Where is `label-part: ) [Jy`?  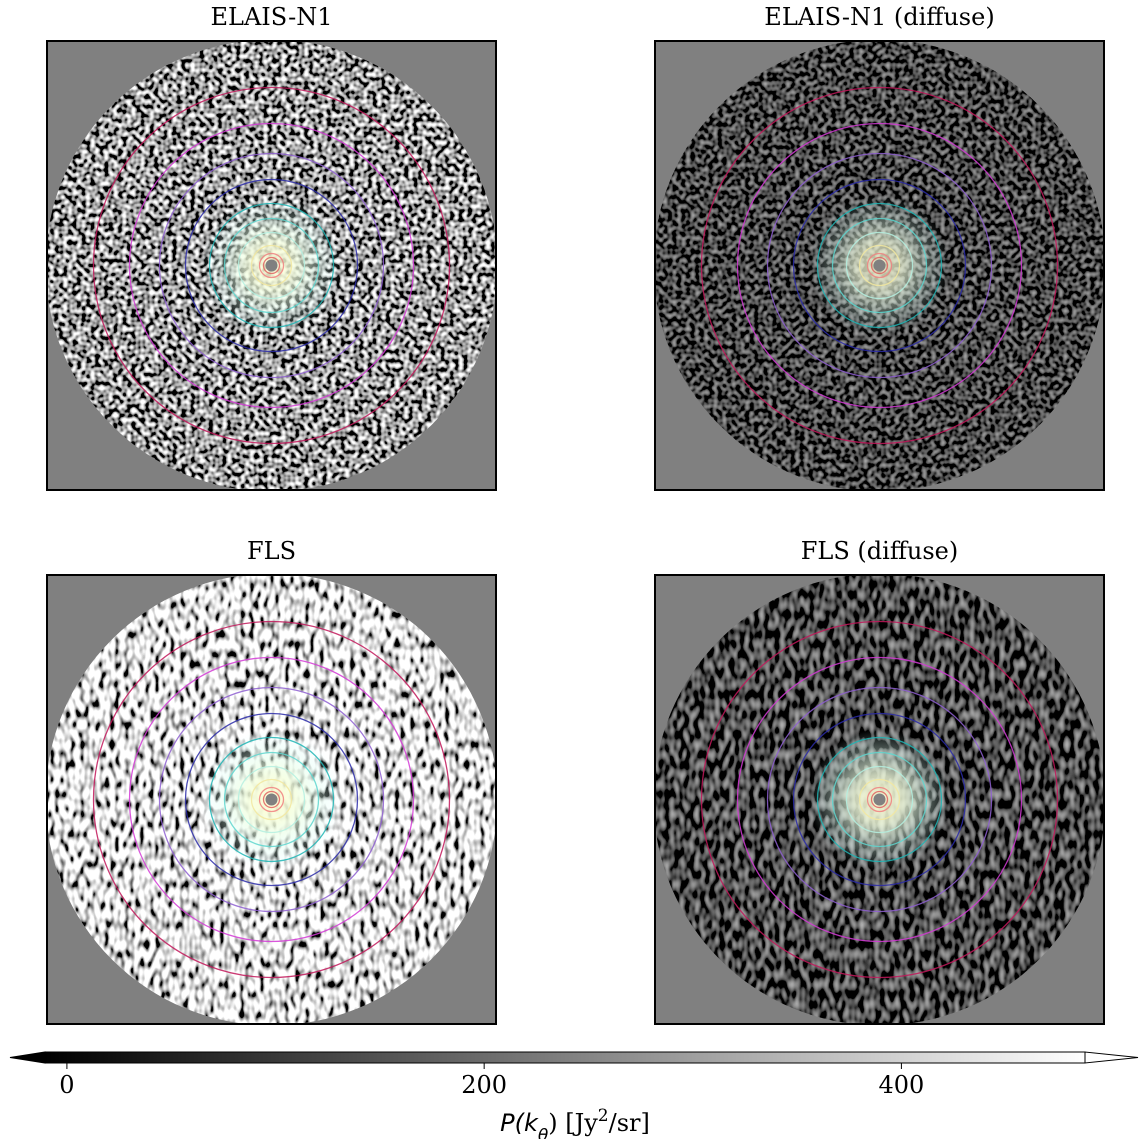
label-part: ) [Jy is located at coordinates (573, 1123).